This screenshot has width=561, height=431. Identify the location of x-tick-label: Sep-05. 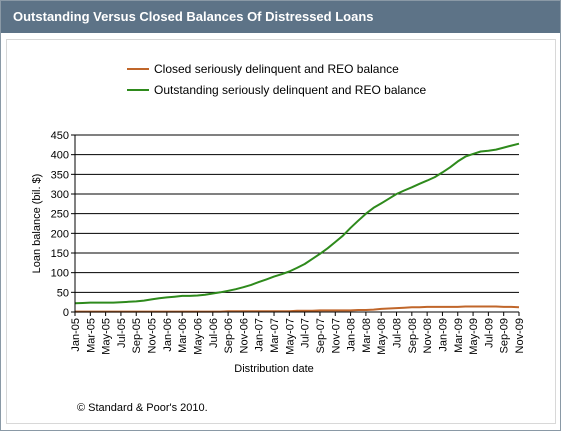
(137, 335).